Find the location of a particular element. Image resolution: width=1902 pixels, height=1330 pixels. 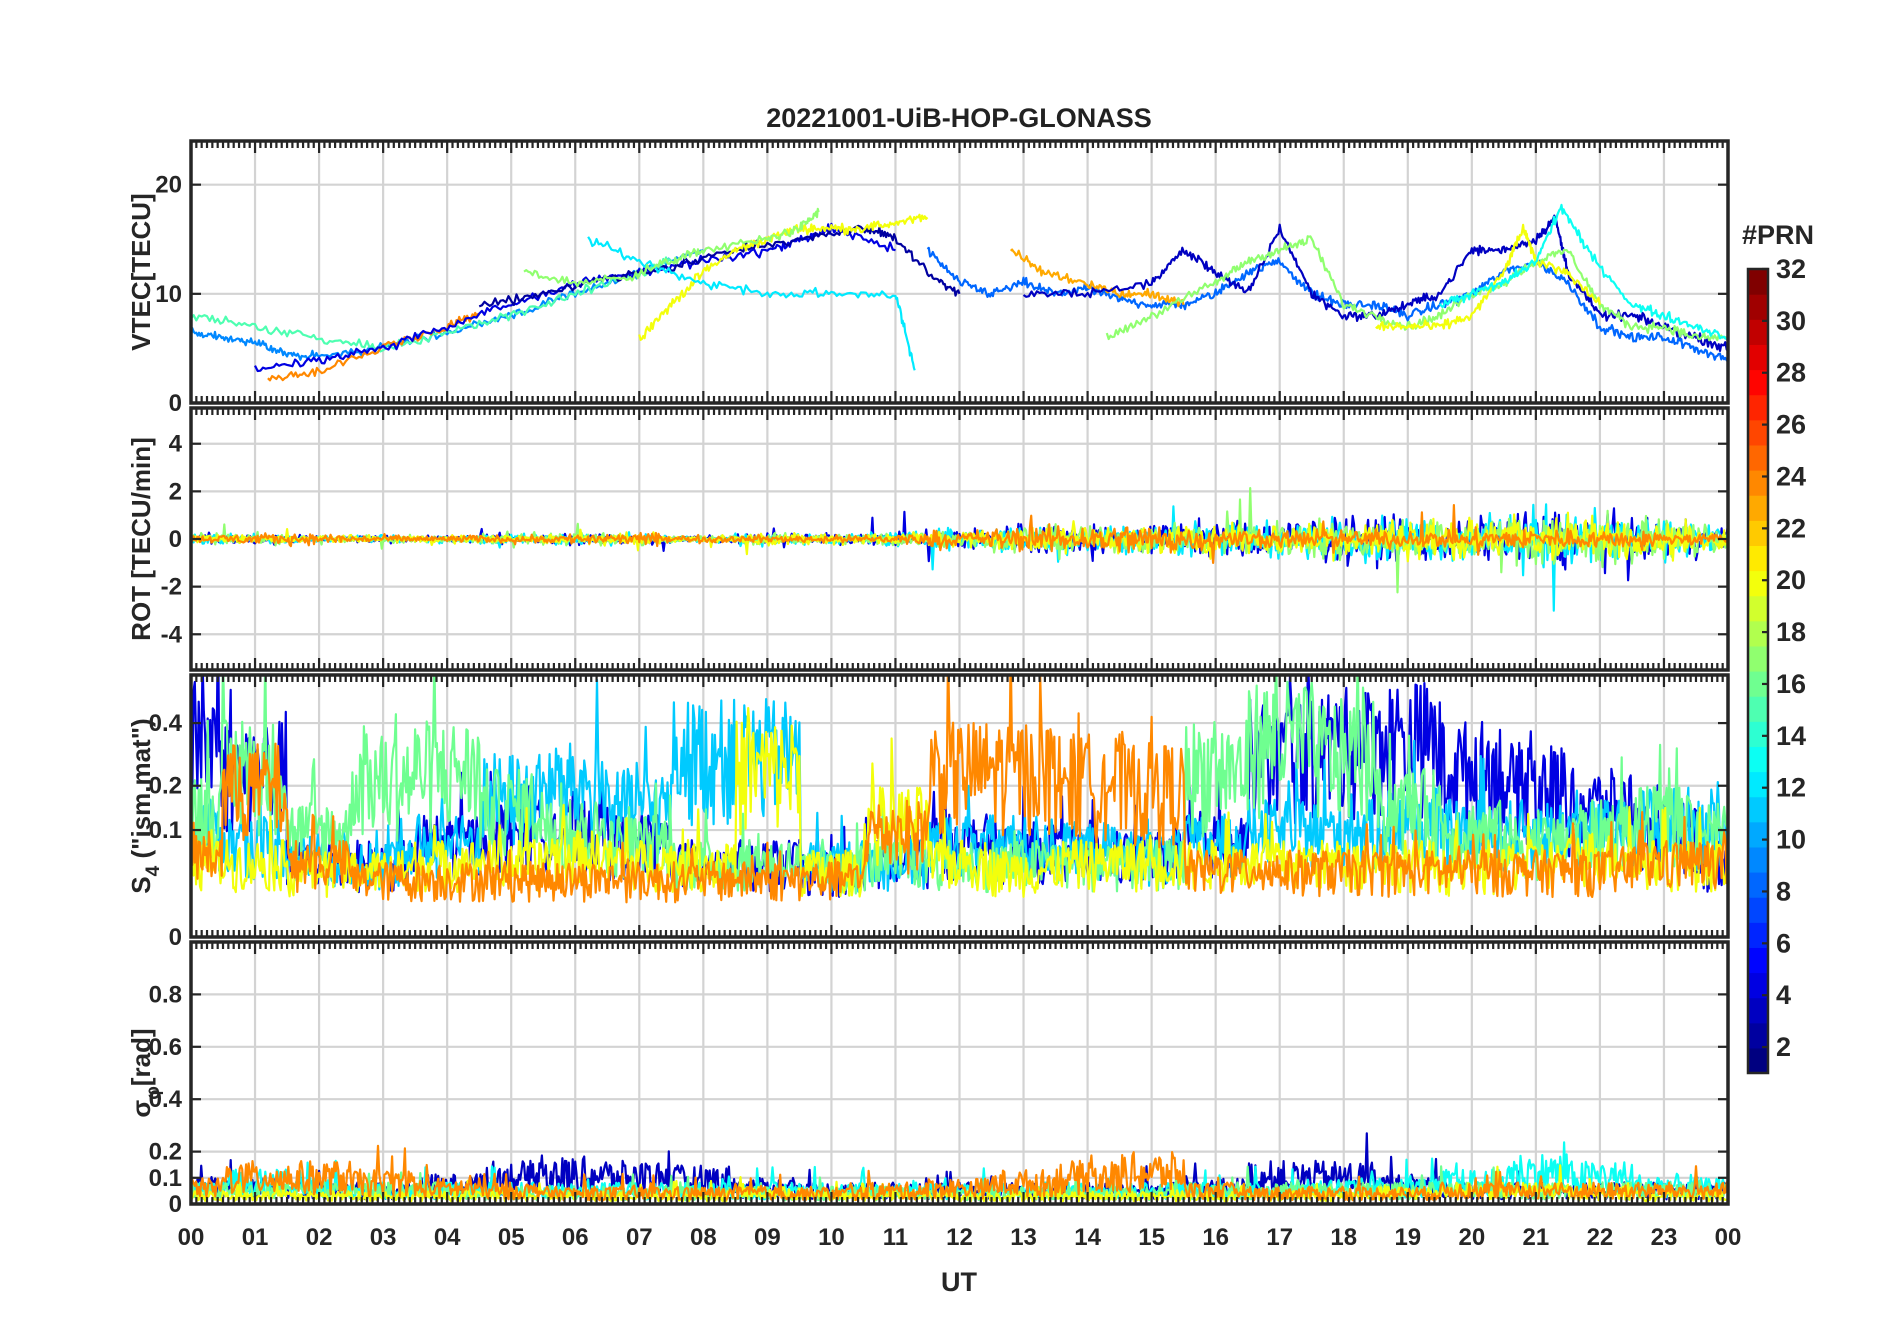

y-axis-label-sub: φ is located at coordinates (153, 1093).